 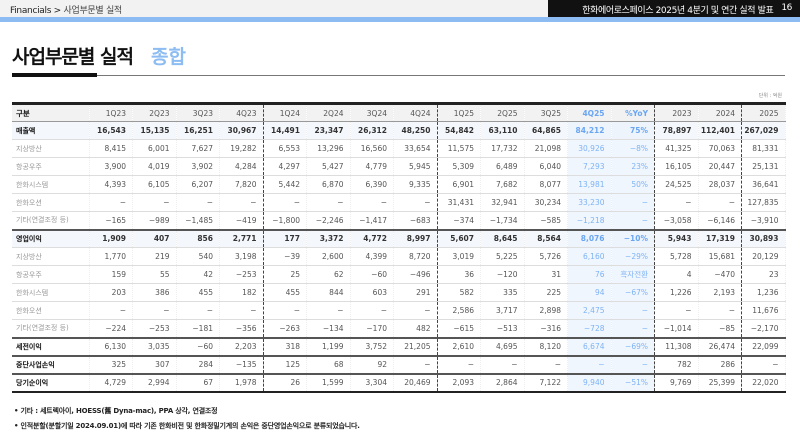 I want to click on table-cell: 8,997, so click(x=415, y=238).